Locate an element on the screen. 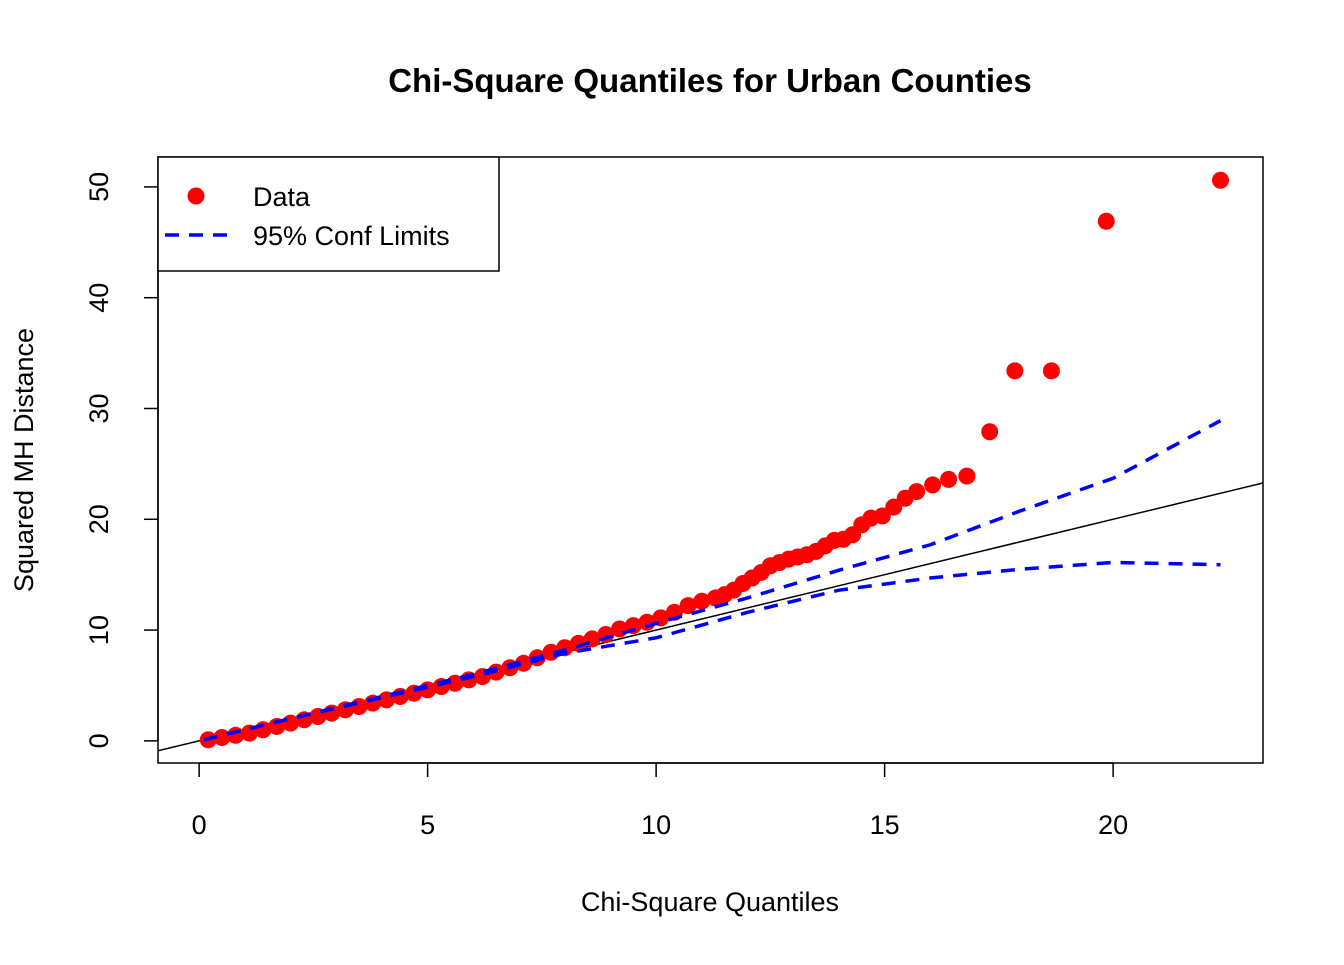  legend-label: 95% Conf Limits is located at coordinates (351, 236).